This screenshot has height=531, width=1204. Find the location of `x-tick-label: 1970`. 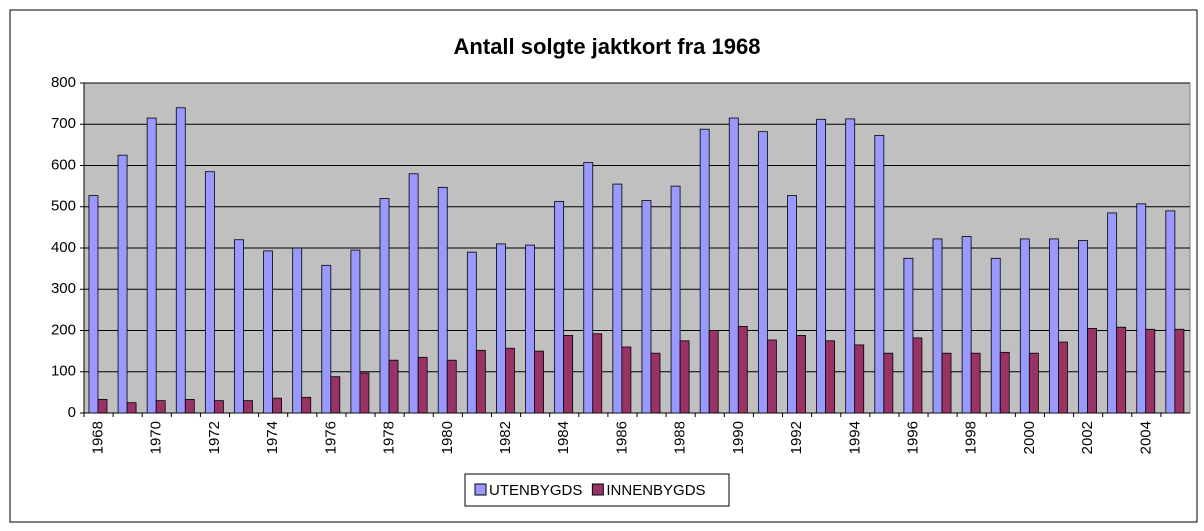

x-tick-label: 1970 is located at coordinates (156, 437).